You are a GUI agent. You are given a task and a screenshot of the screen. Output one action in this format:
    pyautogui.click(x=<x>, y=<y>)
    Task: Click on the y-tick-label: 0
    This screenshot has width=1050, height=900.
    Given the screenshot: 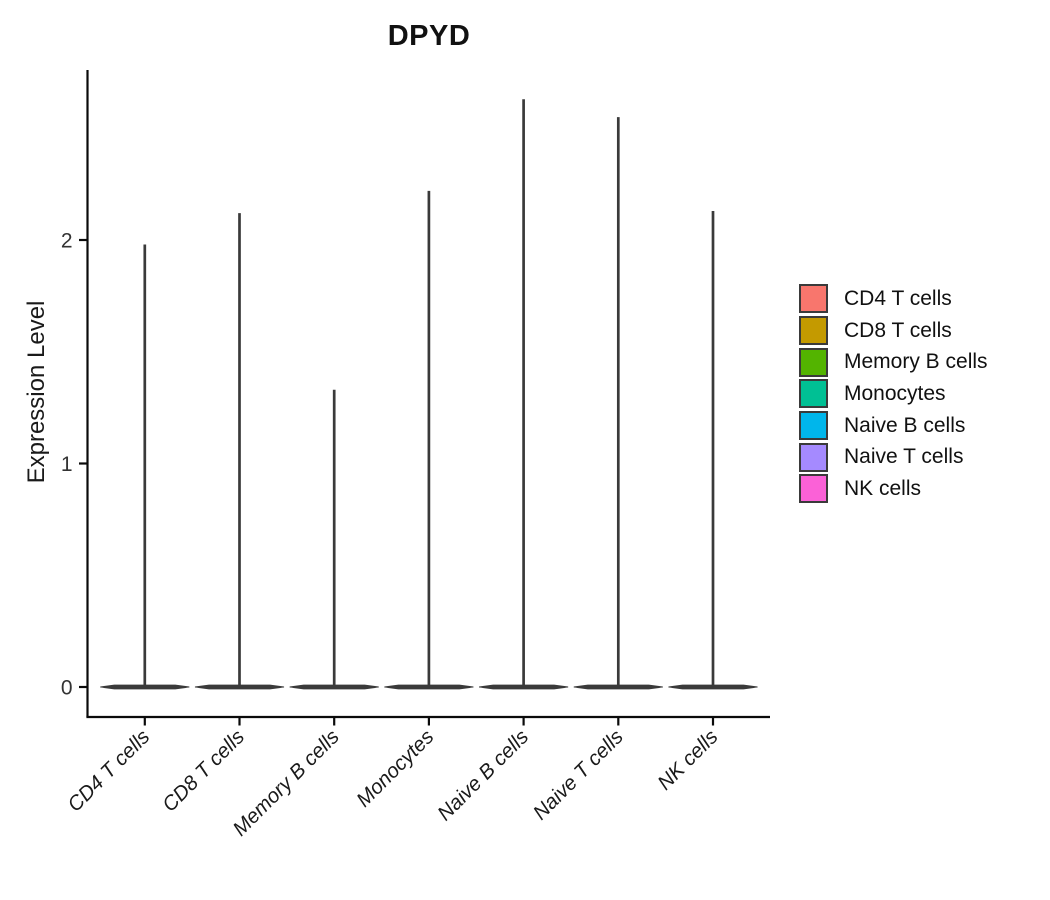 What is the action you would take?
    pyautogui.click(x=67, y=688)
    